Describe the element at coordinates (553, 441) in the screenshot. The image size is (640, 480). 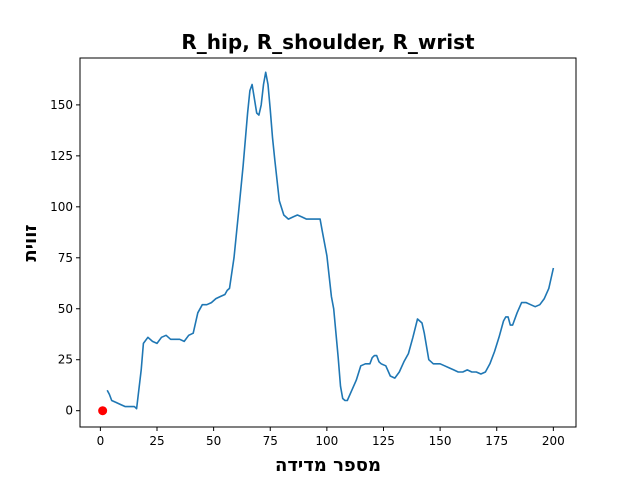
I see `x-tick-label: 200` at that location.